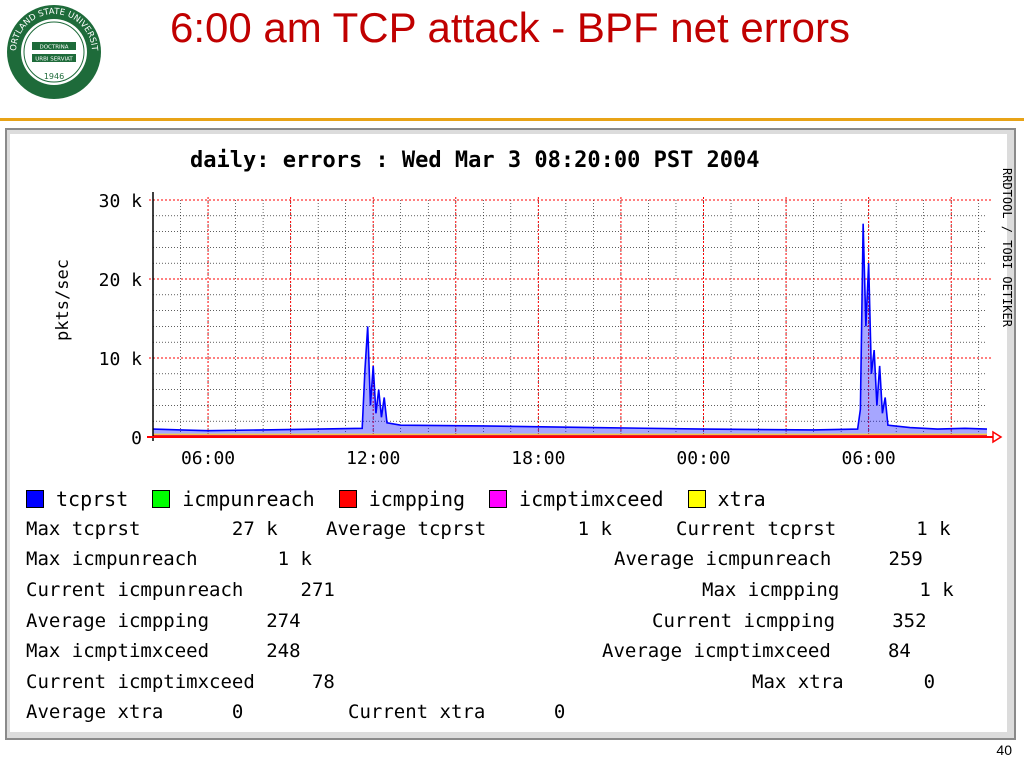 The width and height of the screenshot is (1024, 768). I want to click on legend-item-icmpunreach: icmpunreach, so click(233, 499).